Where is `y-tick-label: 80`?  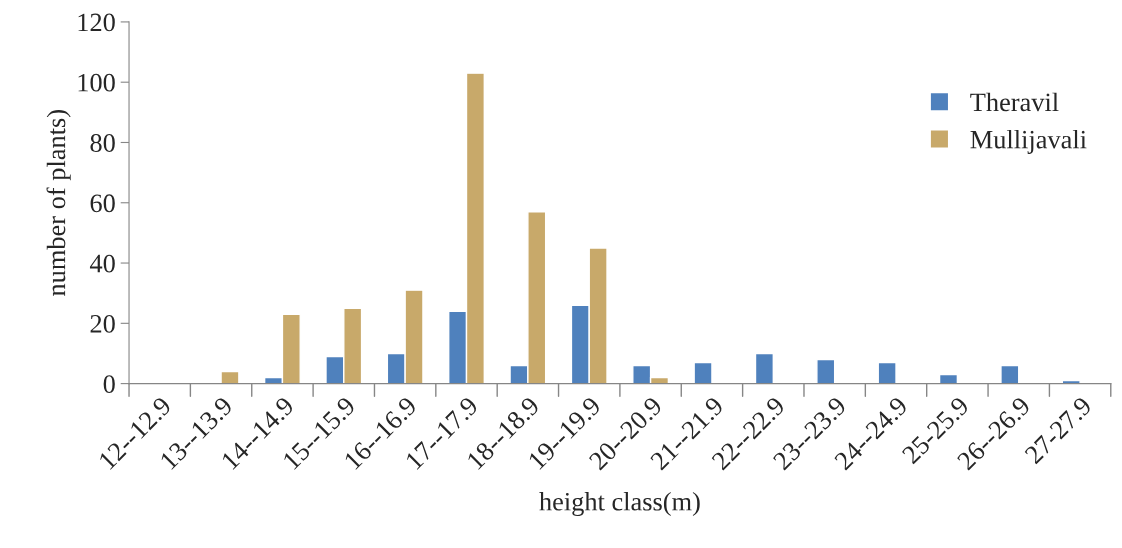
y-tick-label: 80 is located at coordinates (102, 143).